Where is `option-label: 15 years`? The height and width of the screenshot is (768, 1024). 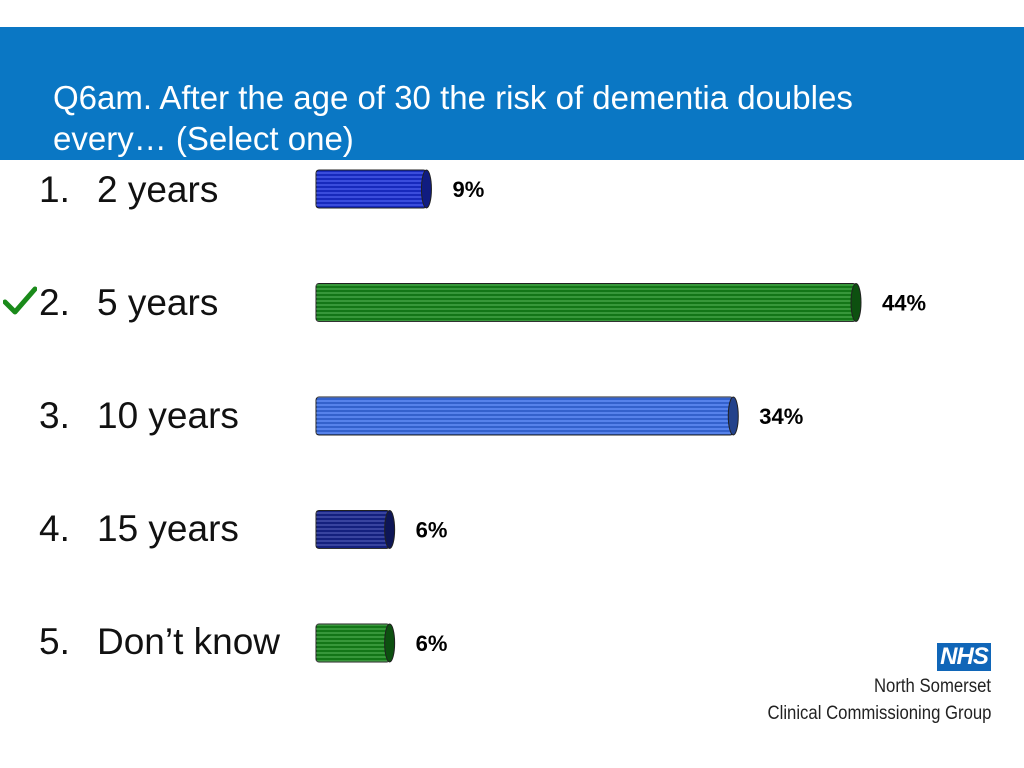
option-label: 15 years is located at coordinates (168, 528).